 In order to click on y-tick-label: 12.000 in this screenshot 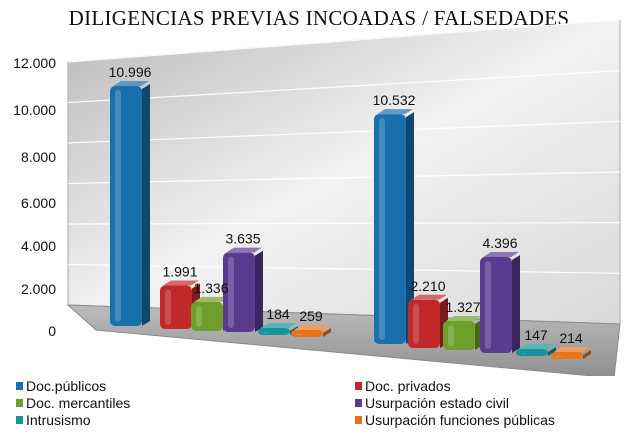, I will do `click(34, 63)`.